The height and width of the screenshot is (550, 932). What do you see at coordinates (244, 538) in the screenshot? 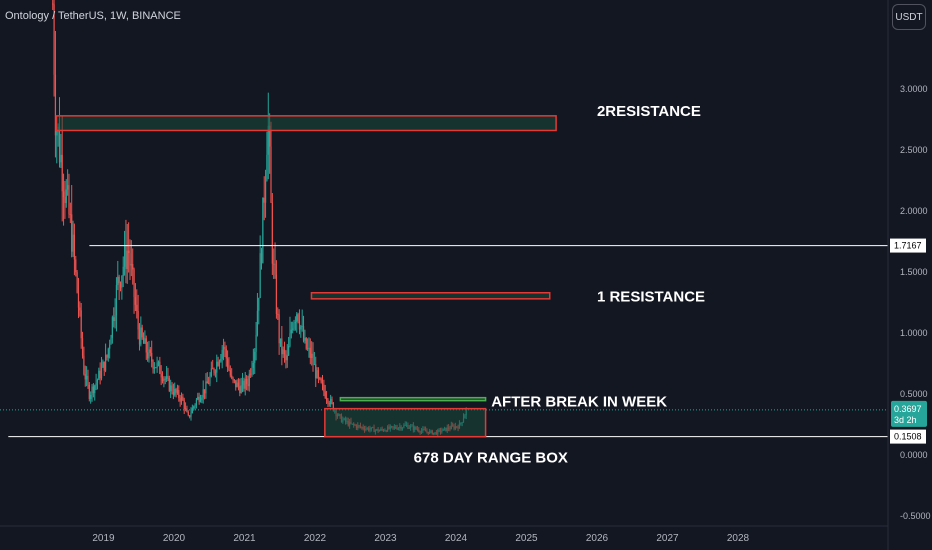
I see `time-tick-label: 2021` at bounding box center [244, 538].